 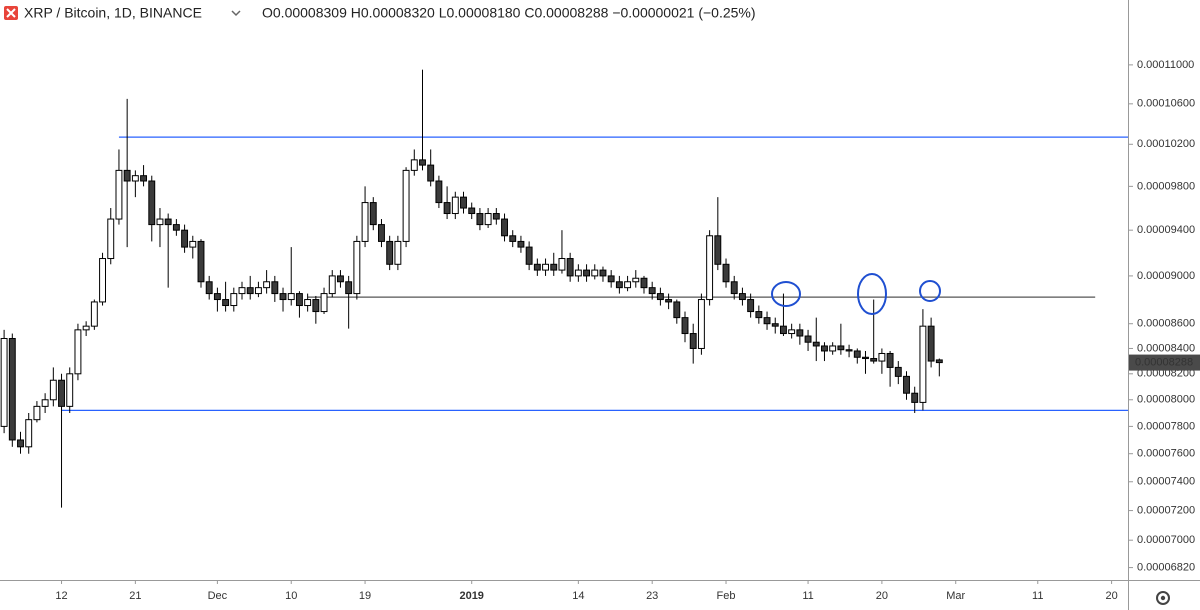 I want to click on y-tick-label: 0.00006820, so click(x=1166, y=567).